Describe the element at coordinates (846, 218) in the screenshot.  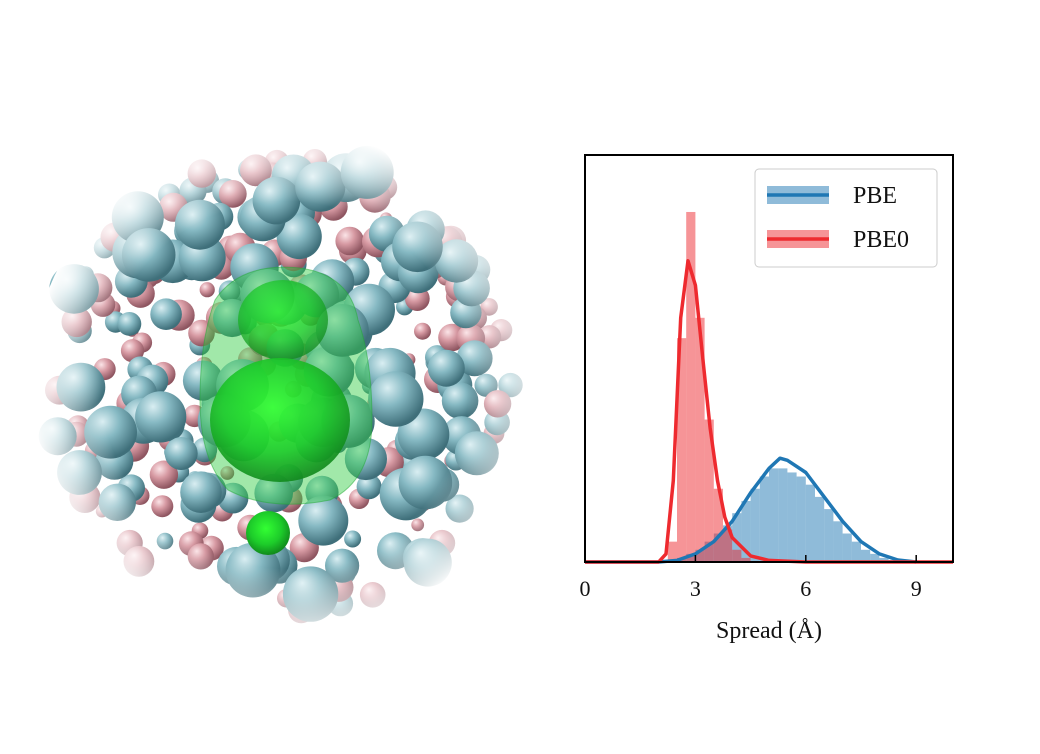
I see `legend-box` at that location.